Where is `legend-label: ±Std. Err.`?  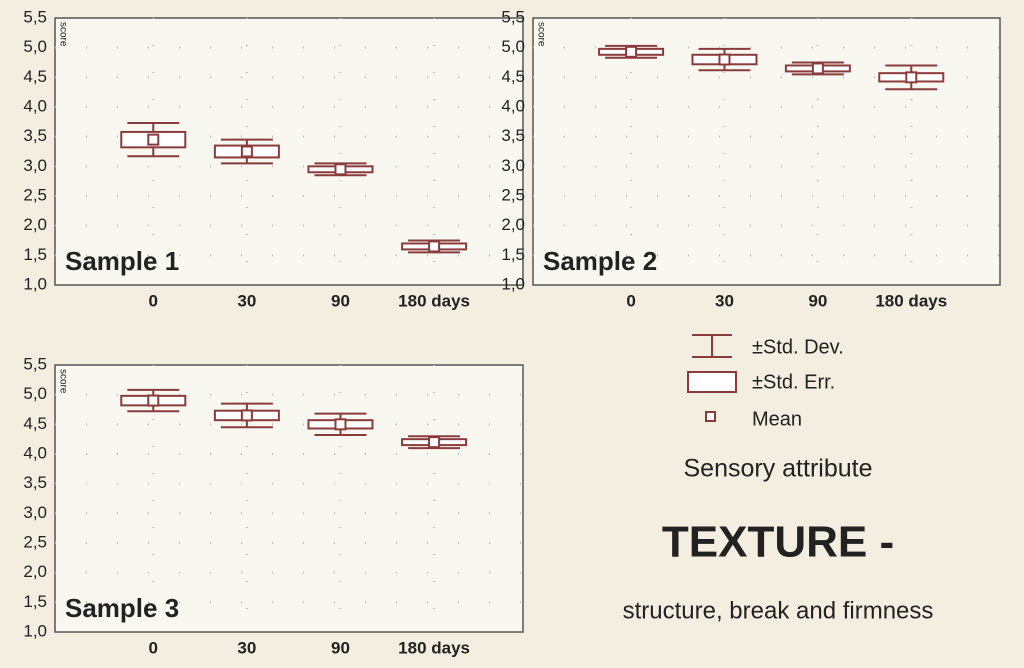 legend-label: ±Std. Err. is located at coordinates (793, 382).